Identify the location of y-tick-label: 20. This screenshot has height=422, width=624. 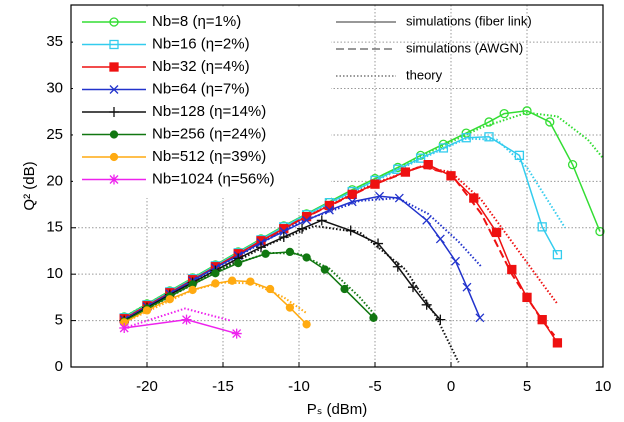
(54, 180).